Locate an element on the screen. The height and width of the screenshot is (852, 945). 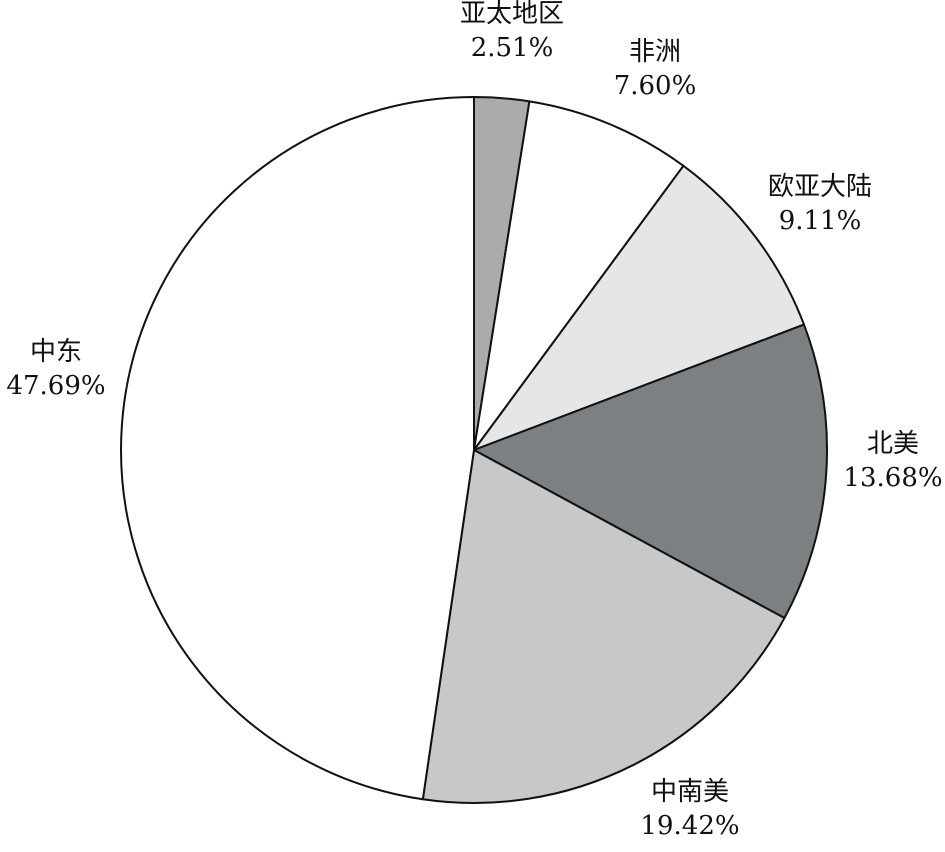
slice-value-label-1: 2.51% is located at coordinates (512, 48).